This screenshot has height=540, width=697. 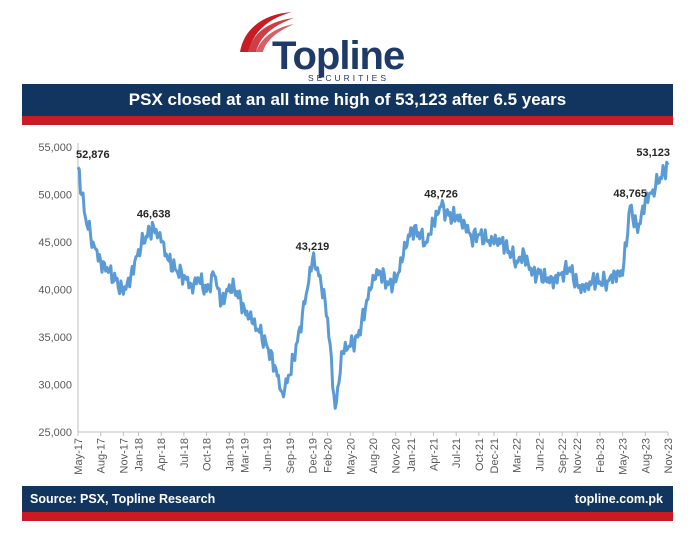 I want to click on x-tick-label: Feb-20, so click(x=329, y=455).